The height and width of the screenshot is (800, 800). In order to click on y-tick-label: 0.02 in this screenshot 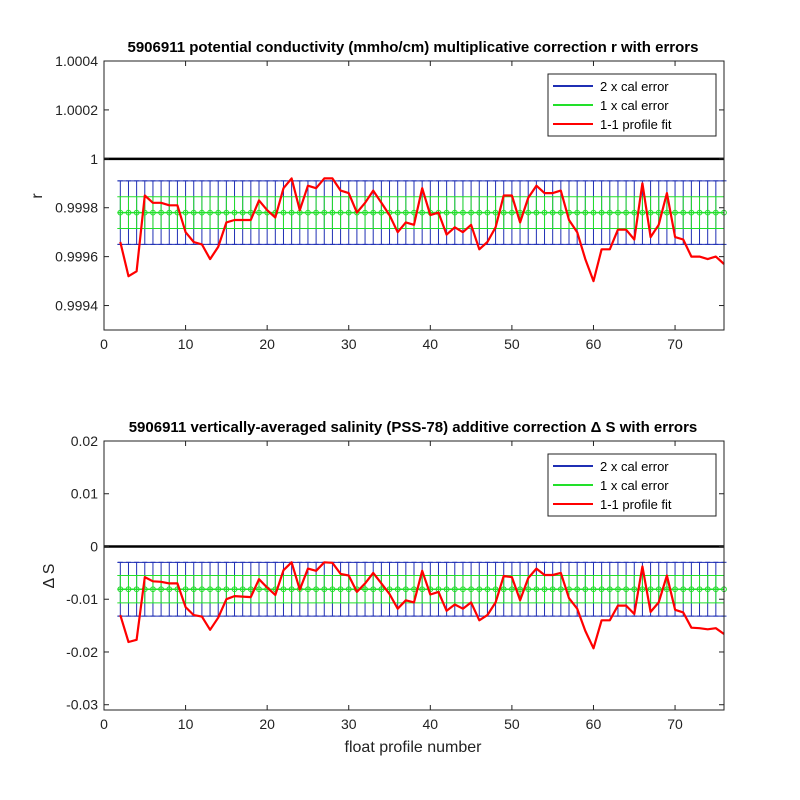, I will do `click(84, 441)`.